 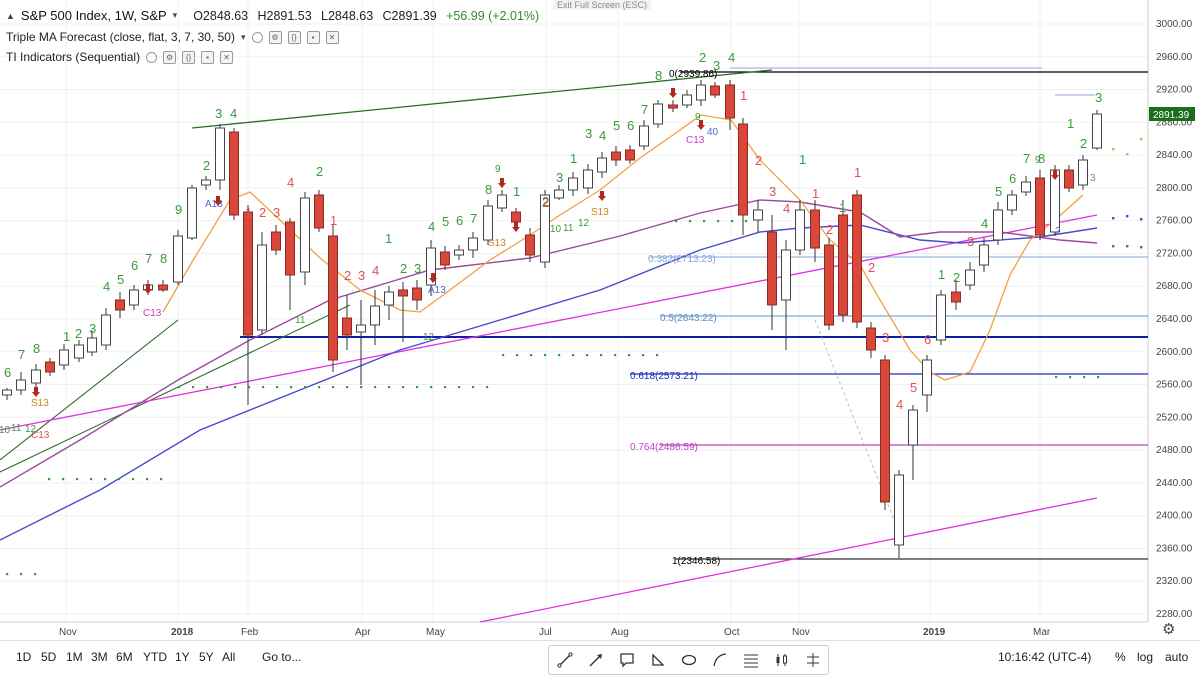 I want to click on timeframe-6m-button: 6M, so click(x=124, y=657).